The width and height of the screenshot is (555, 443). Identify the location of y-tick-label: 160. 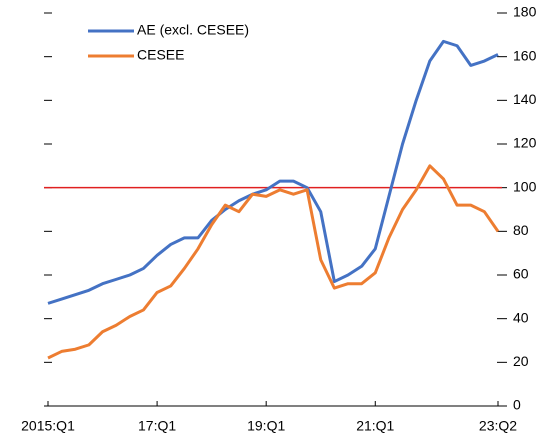
(525, 55).